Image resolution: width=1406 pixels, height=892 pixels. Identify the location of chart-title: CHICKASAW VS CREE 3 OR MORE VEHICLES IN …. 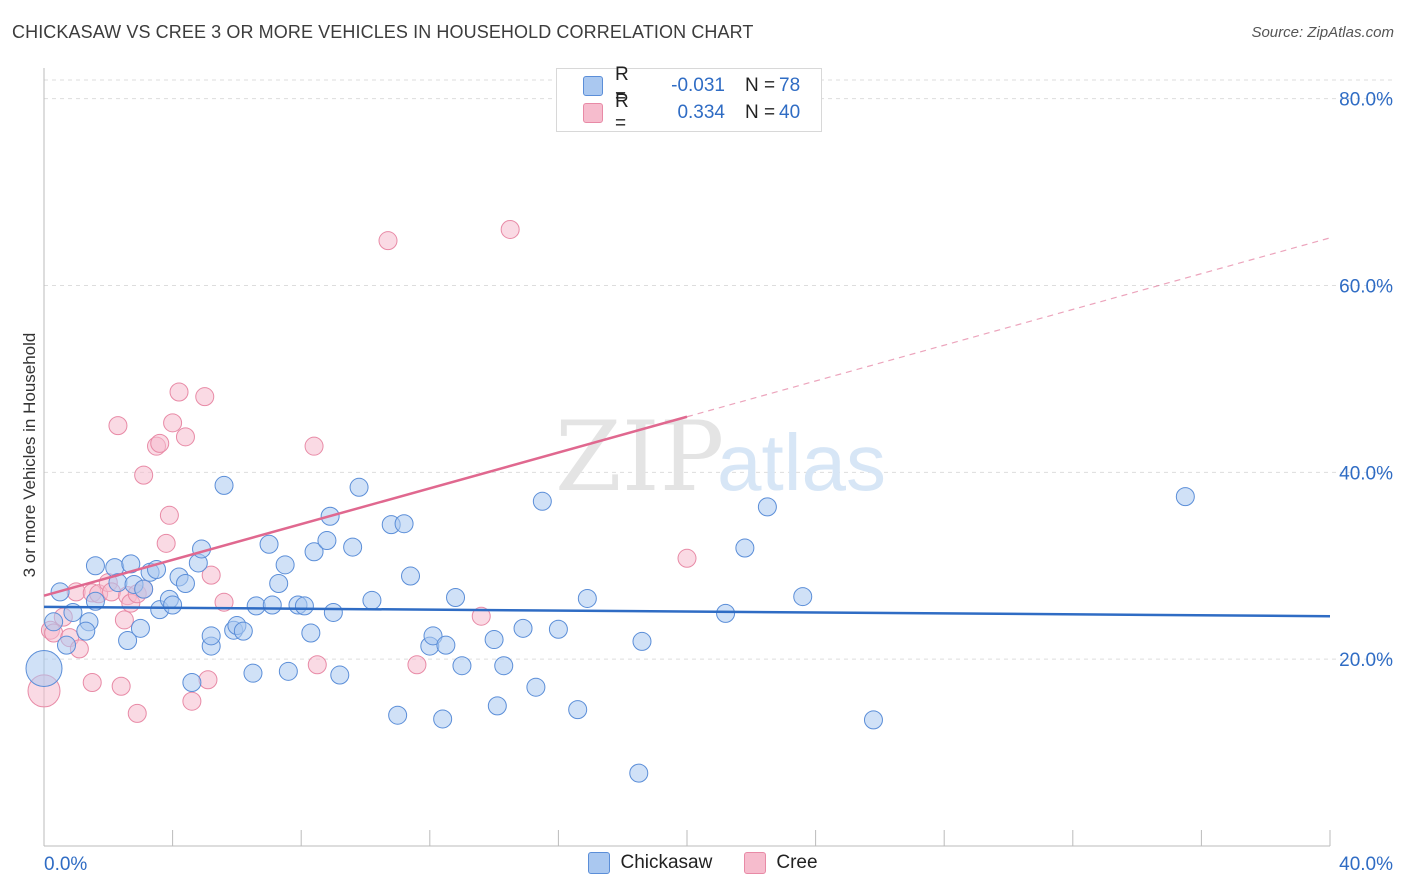
(383, 32).